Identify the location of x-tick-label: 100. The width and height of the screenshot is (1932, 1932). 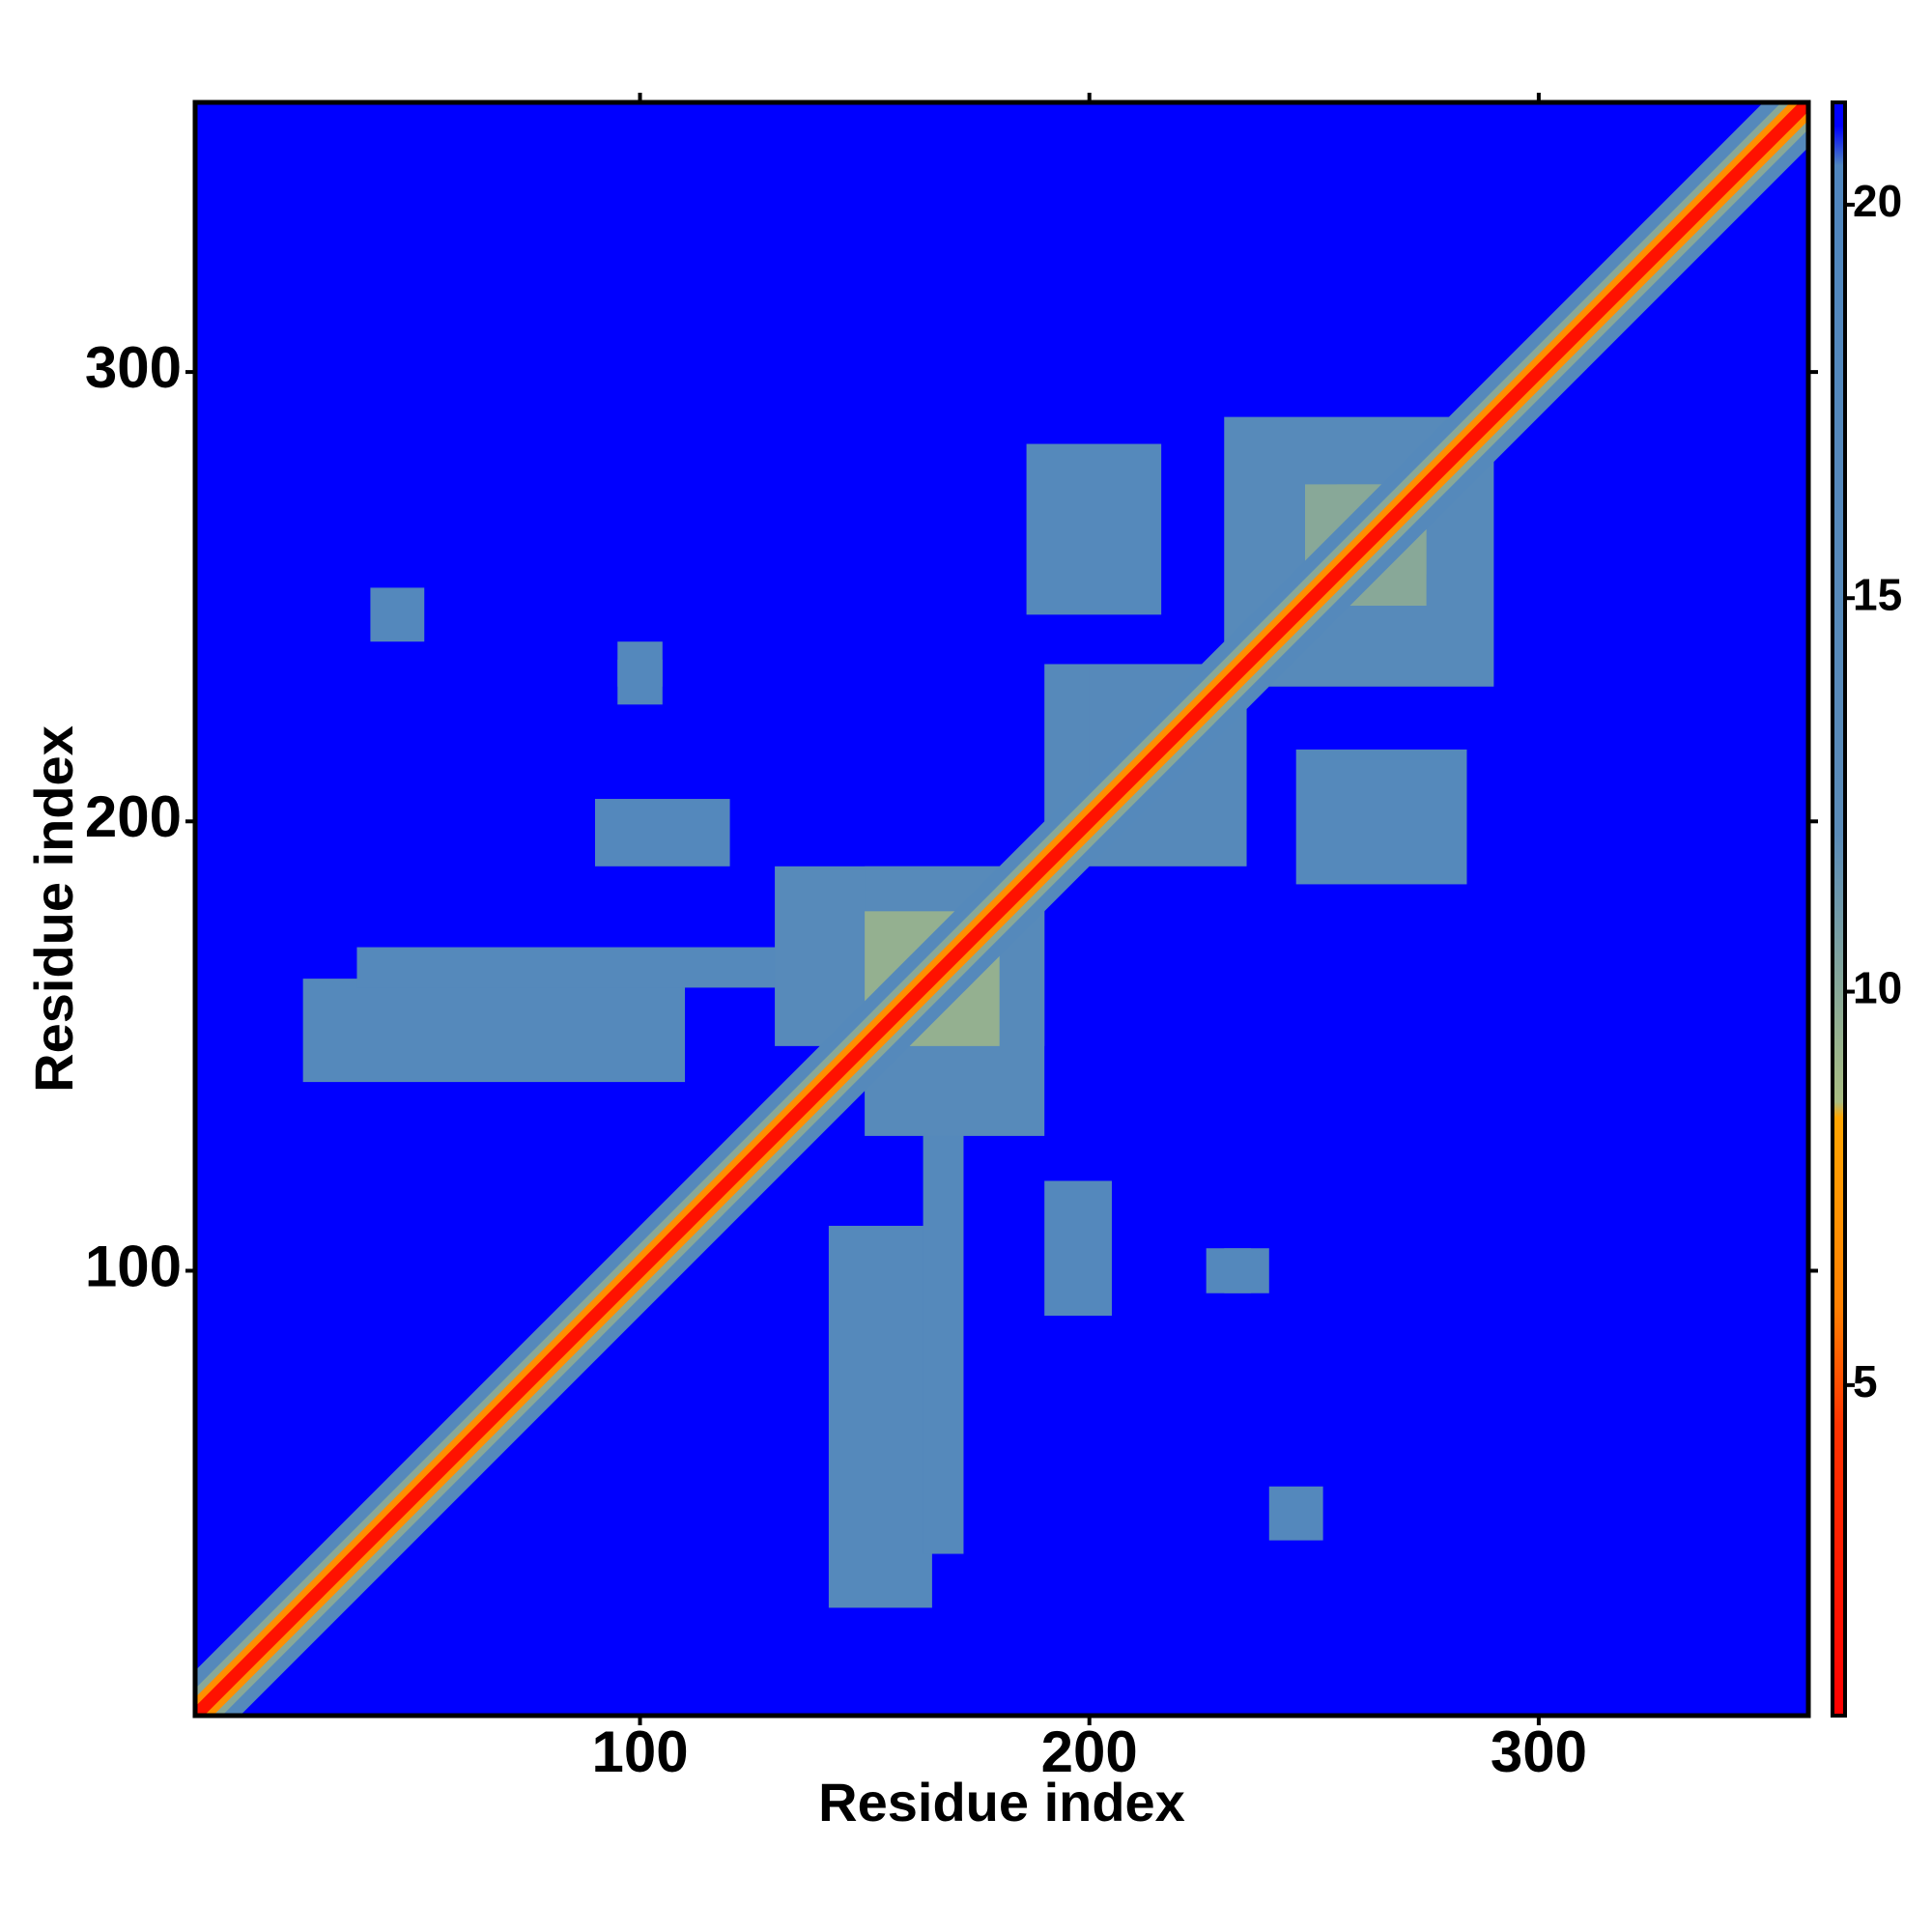
(639, 1751).